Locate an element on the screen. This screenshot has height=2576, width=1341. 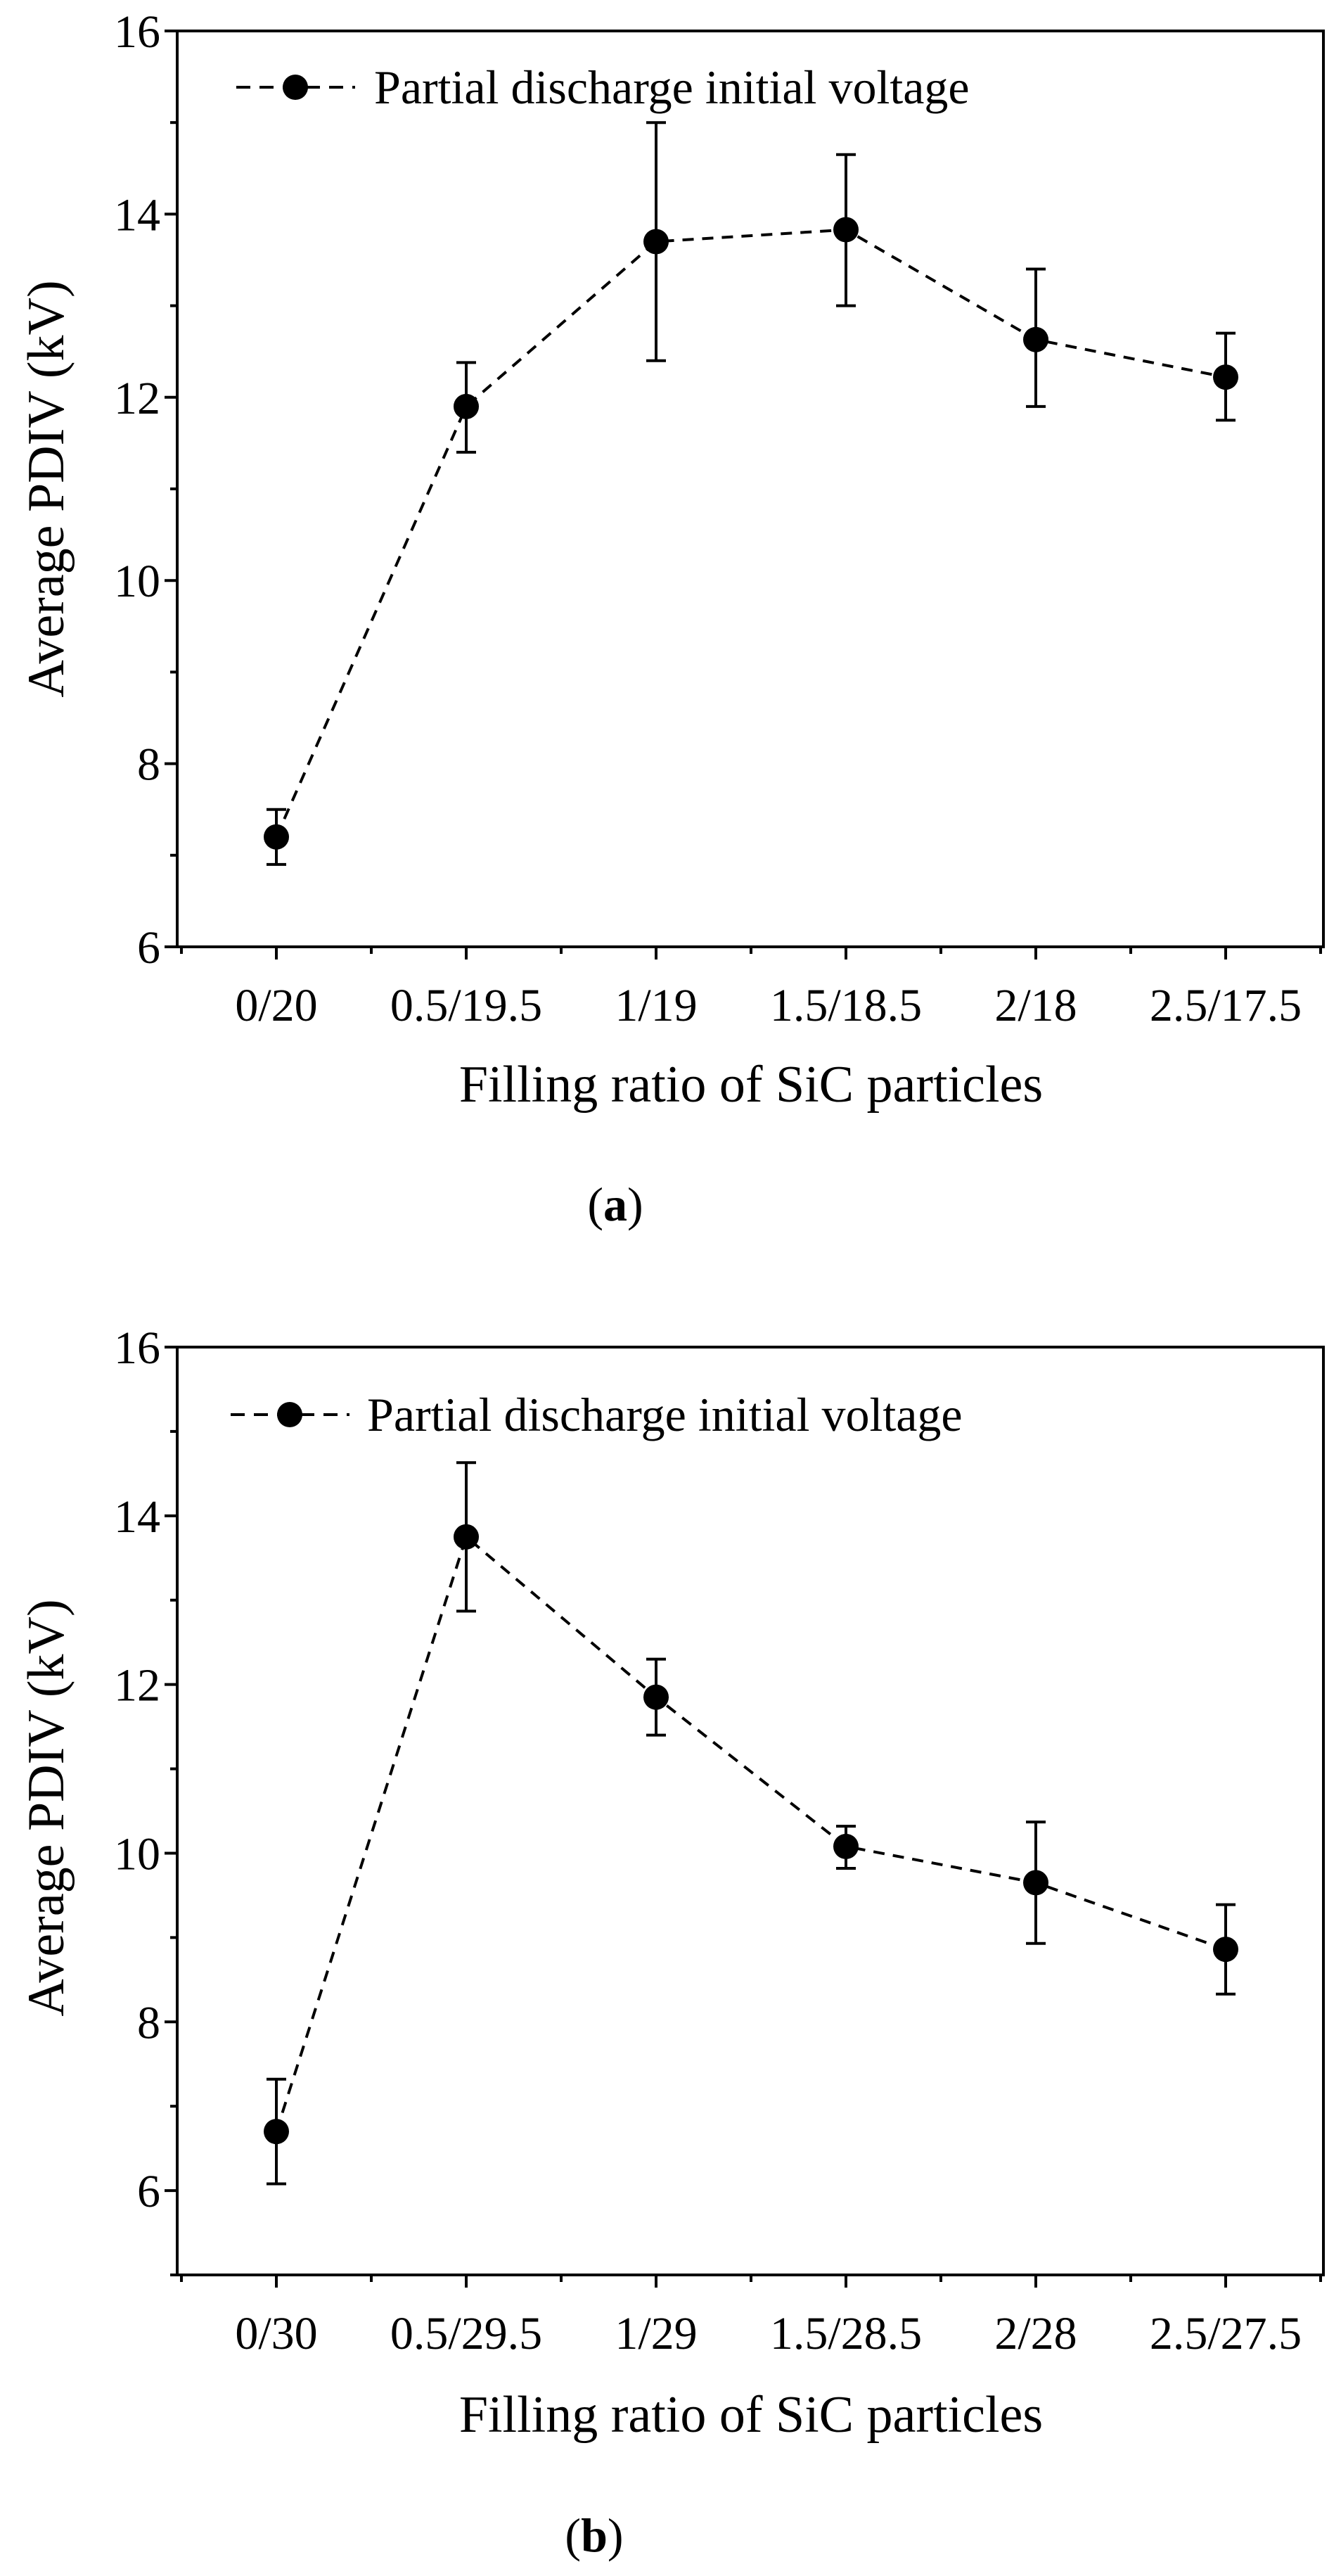
caption-b: (b) is located at coordinates (594, 2535).